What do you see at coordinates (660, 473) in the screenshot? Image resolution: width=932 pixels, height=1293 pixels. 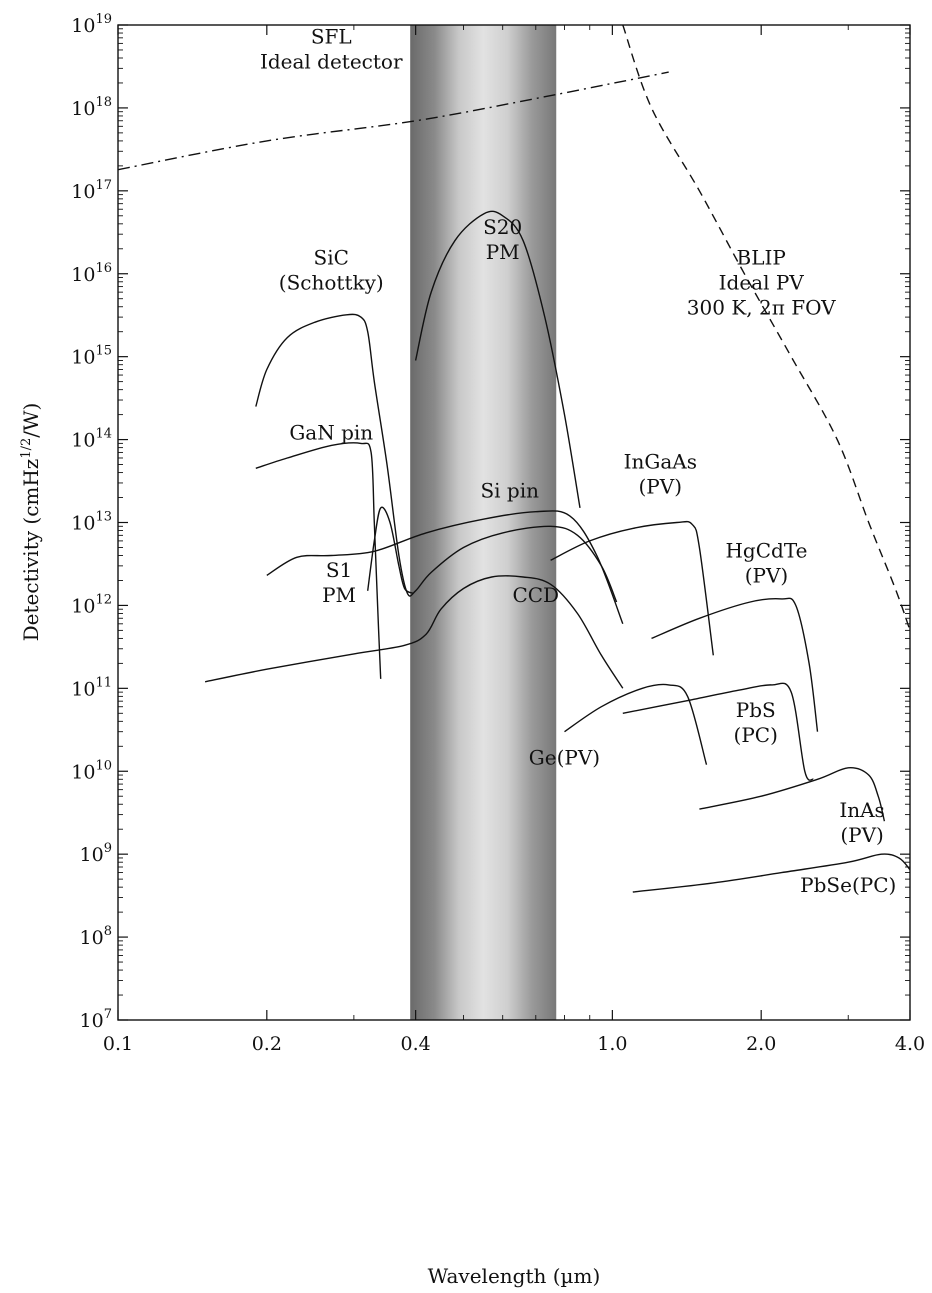 I see `label-ingaas: InGaAs (PV)` at bounding box center [660, 473].